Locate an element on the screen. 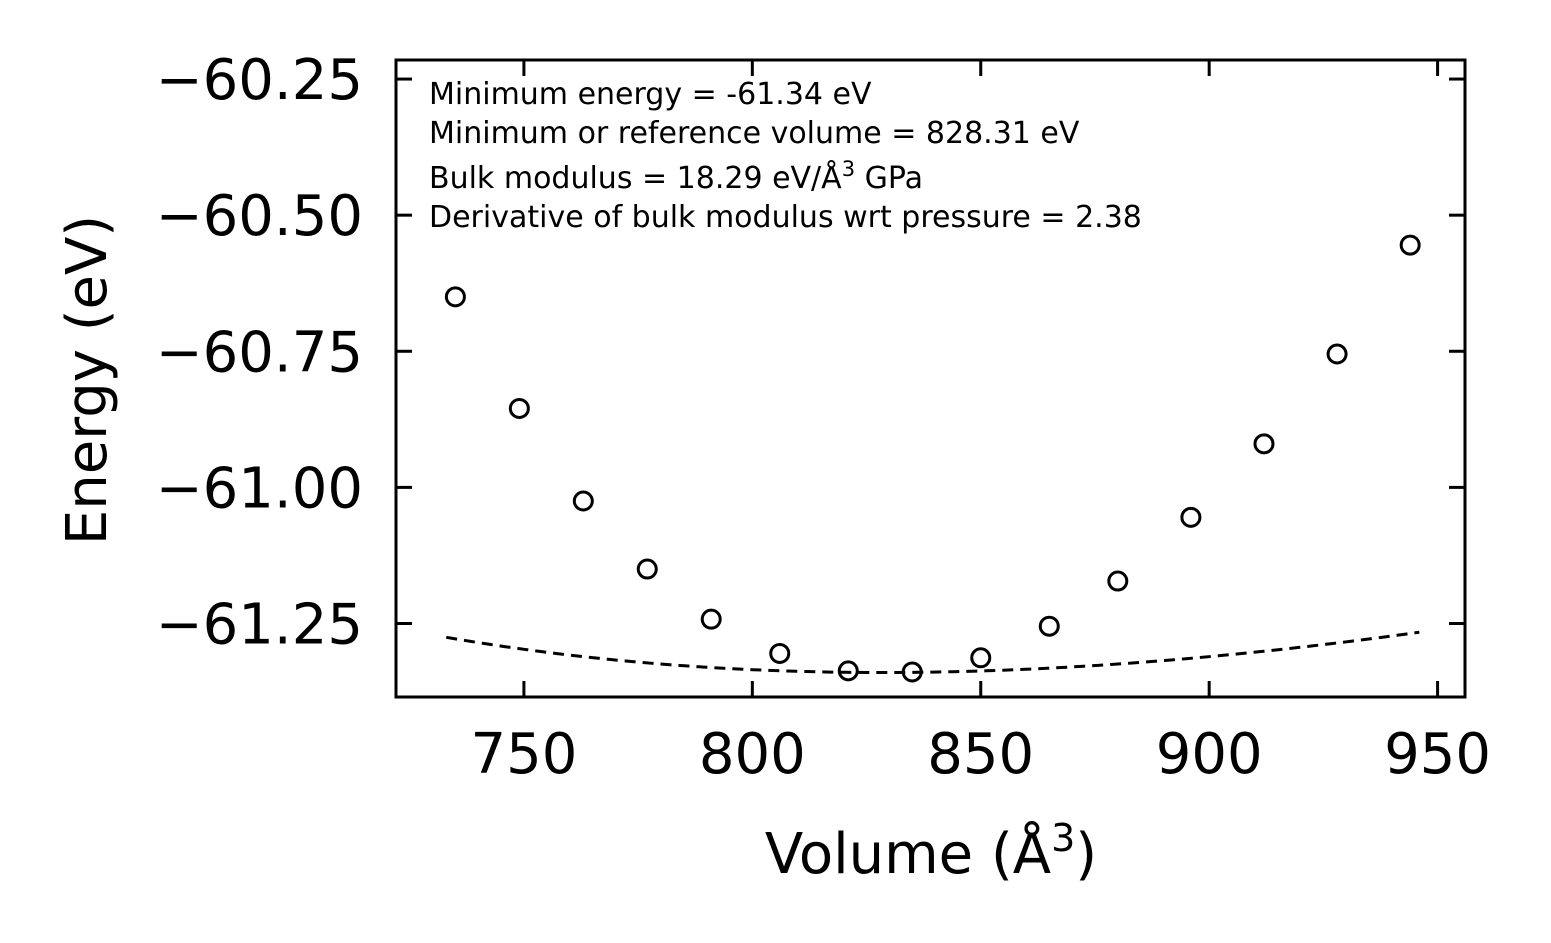 The image size is (1551, 943). y-tick-label: −61.25 is located at coordinates (259, 625).